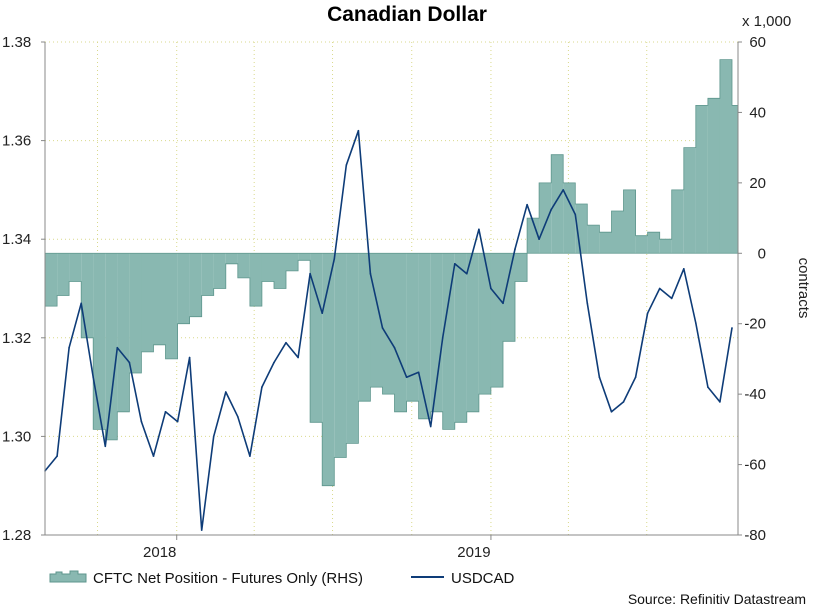  Describe the element at coordinates (766, 21) in the screenshot. I see `right-axis-multiplier: x 1,000` at that location.